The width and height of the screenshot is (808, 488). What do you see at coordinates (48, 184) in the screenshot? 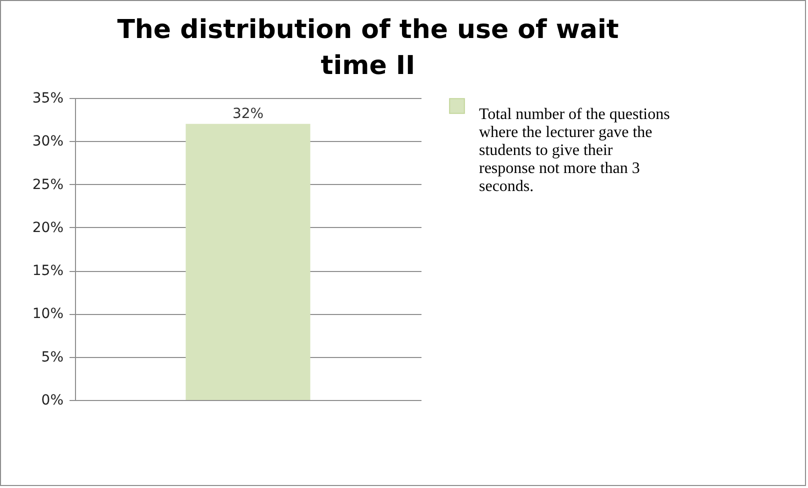
I see `y-tick-label: 25%` at bounding box center [48, 184].